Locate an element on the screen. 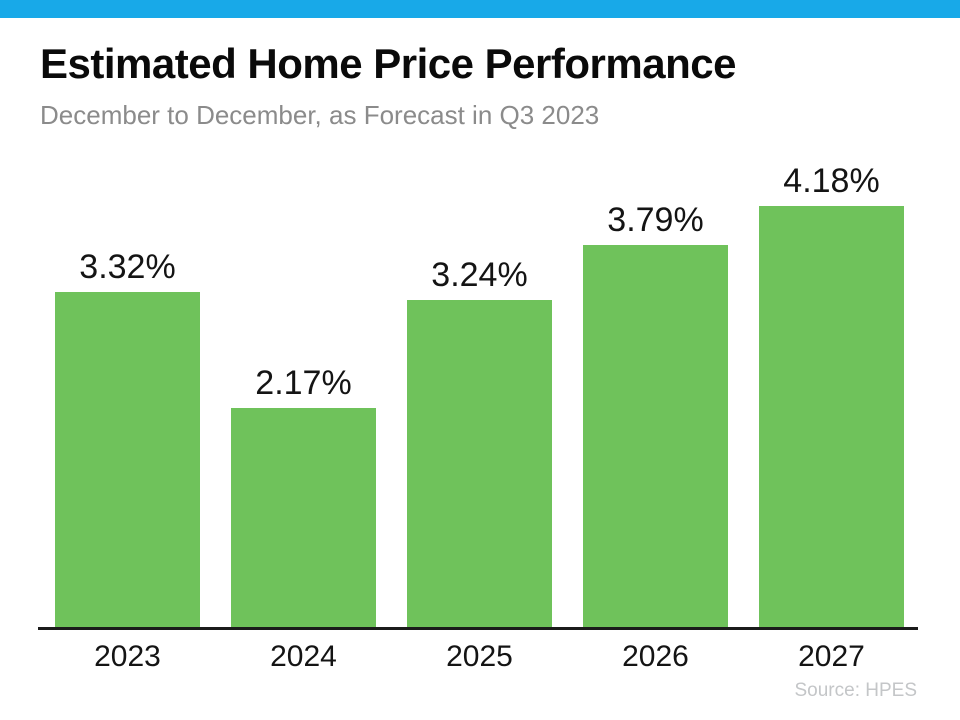 This screenshot has height=720, width=960. x-axis-line is located at coordinates (478, 628).